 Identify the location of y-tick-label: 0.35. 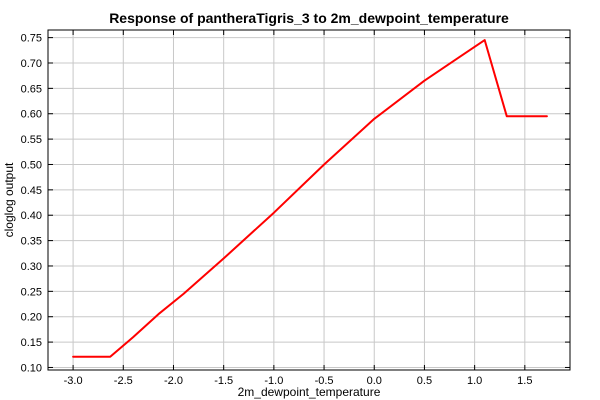
(31, 242).